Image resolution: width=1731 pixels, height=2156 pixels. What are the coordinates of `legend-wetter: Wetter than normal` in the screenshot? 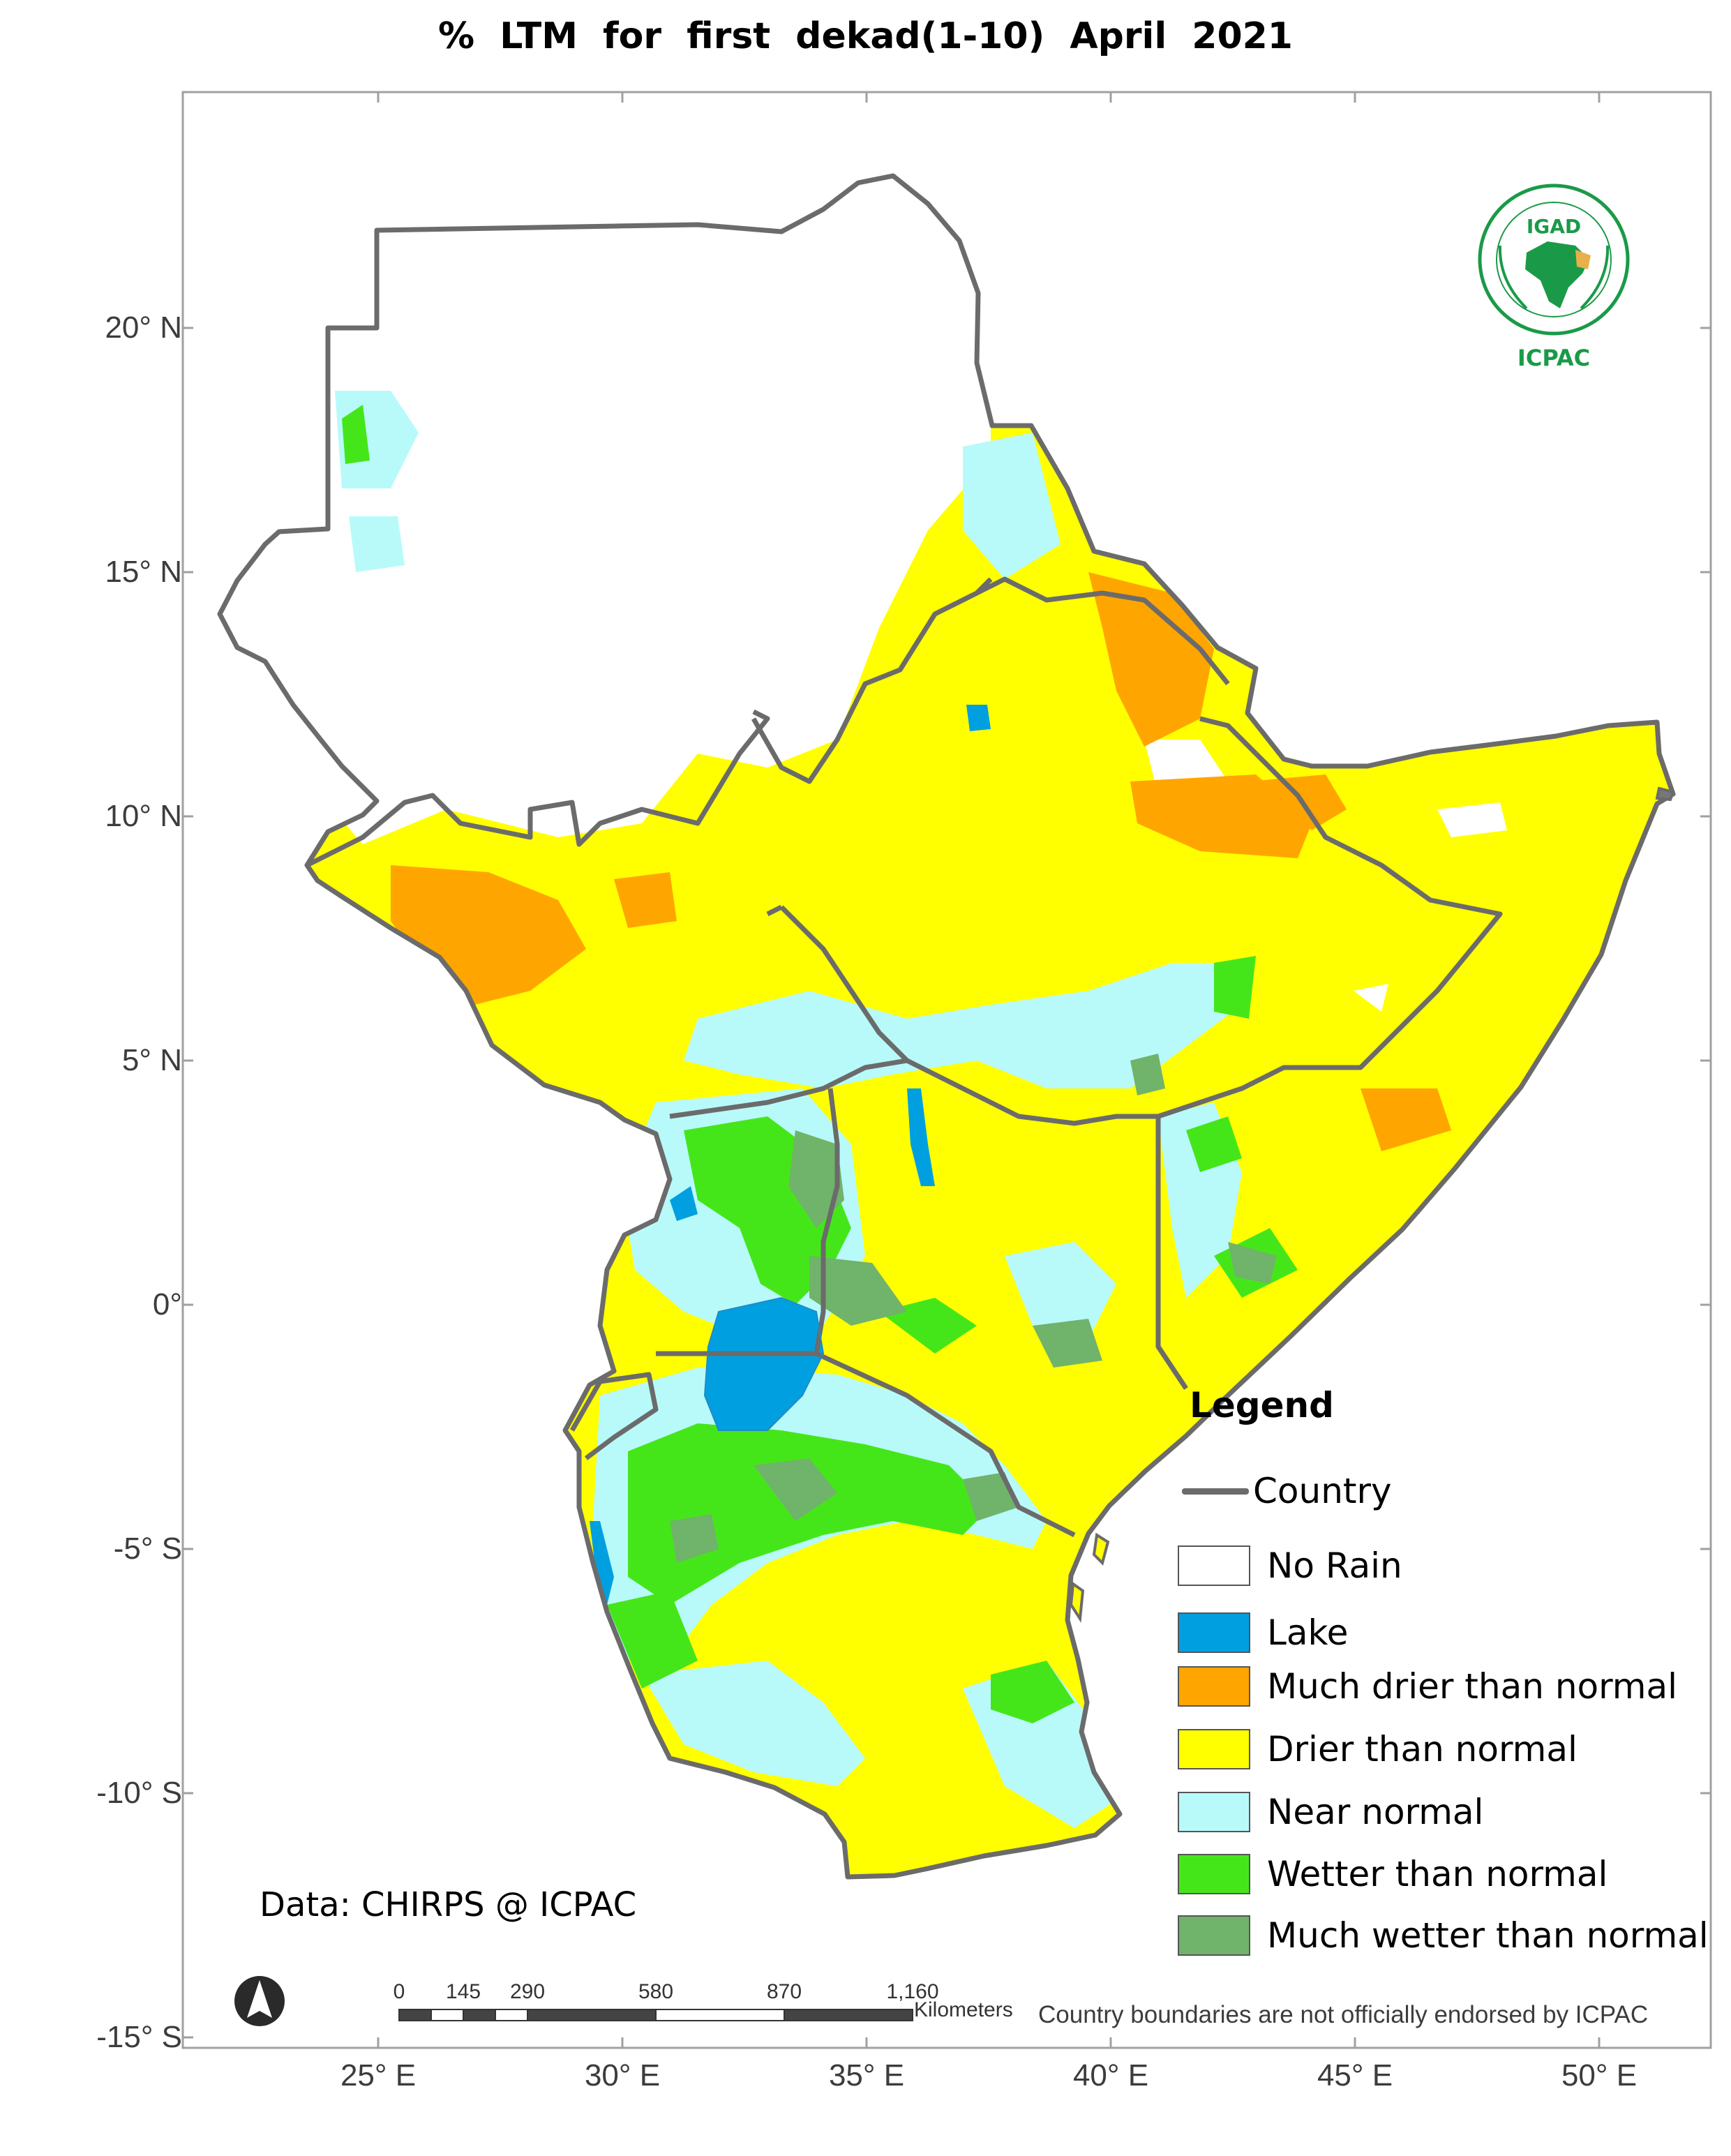 It's located at (1393, 1874).